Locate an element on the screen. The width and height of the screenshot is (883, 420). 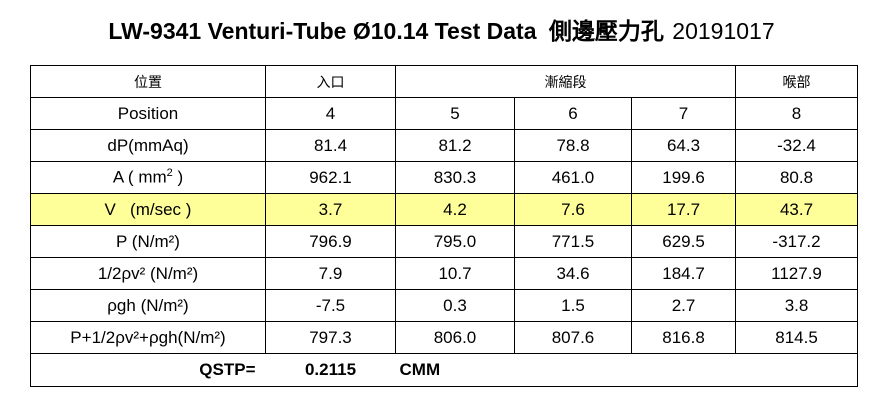
table-row: dP(mmAq) 81.4 81.2 78.8 64.3 -32.4 is located at coordinates (444, 145).